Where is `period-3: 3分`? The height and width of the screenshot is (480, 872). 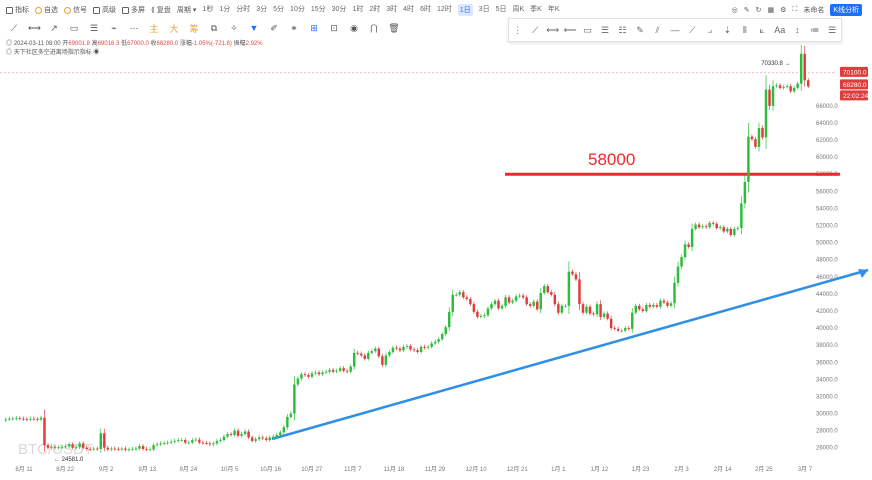
period-3: 3分 is located at coordinates (262, 9).